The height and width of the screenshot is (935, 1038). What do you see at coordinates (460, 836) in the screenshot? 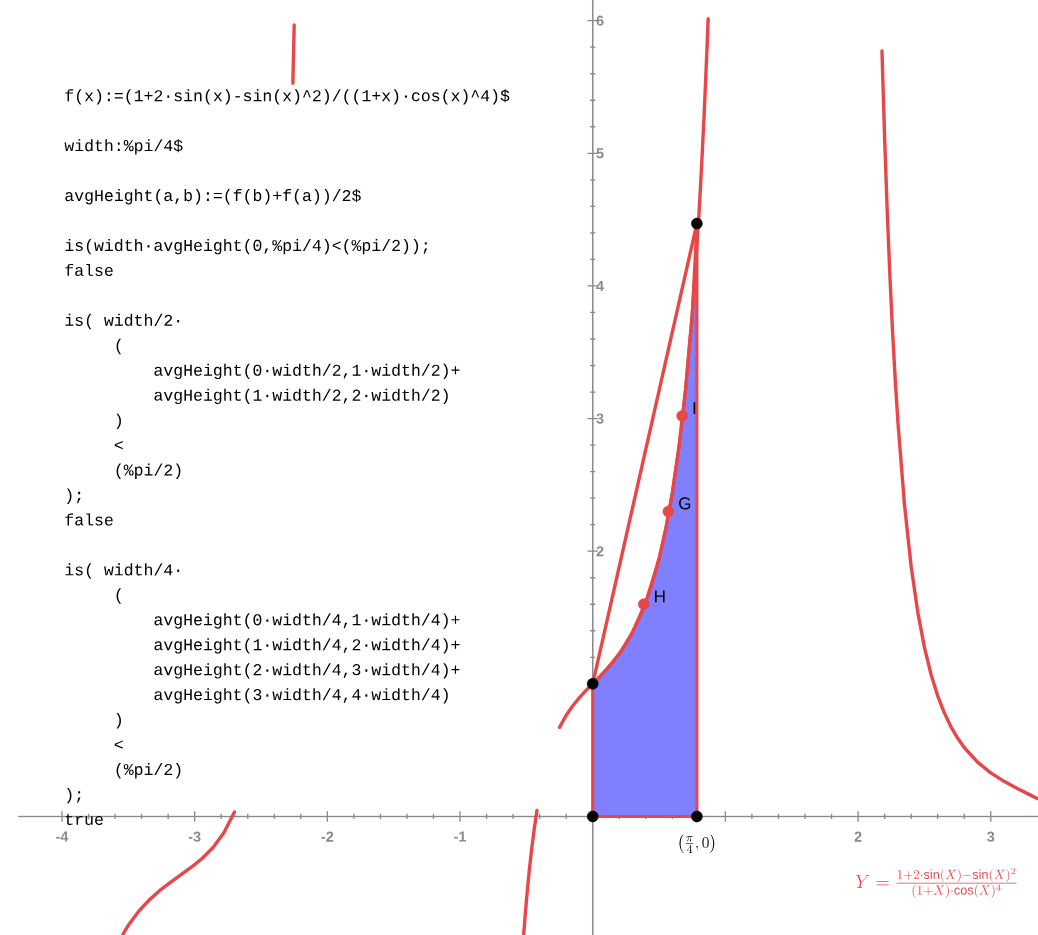
I see `x-tick-label: -1` at bounding box center [460, 836].